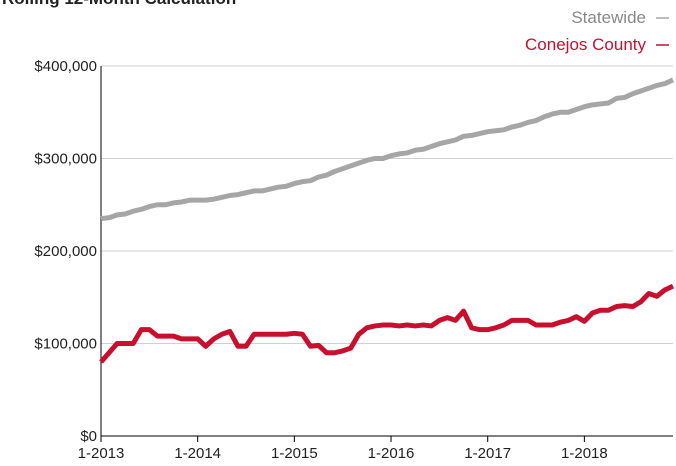 The width and height of the screenshot is (676, 466). Describe the element at coordinates (608, 17) in the screenshot. I see `legend-label: Statewide` at that location.